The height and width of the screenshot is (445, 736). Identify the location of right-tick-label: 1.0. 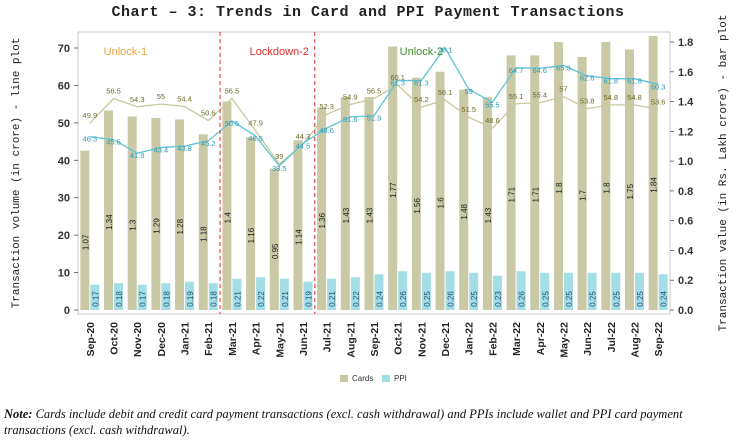
(685, 162).